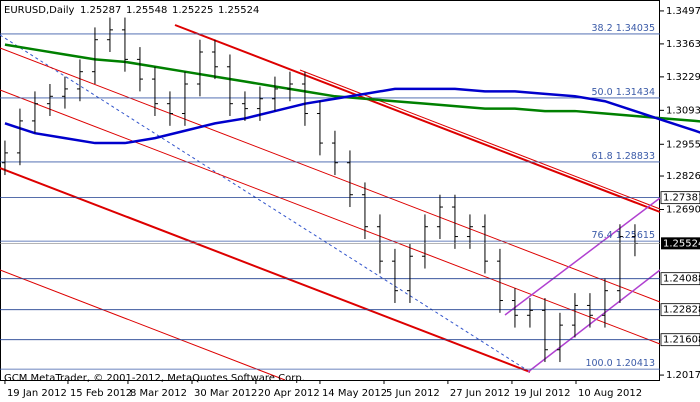 The image size is (700, 402). I want to click on price-level-label: 1.22828, so click(681, 310).